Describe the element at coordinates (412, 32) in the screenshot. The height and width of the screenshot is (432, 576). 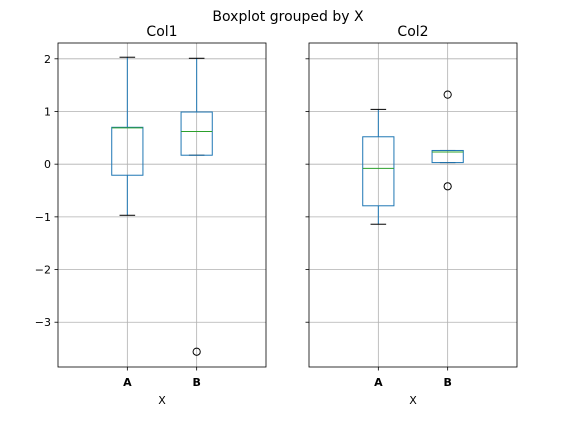
I see `panel-title: Col2` at that location.